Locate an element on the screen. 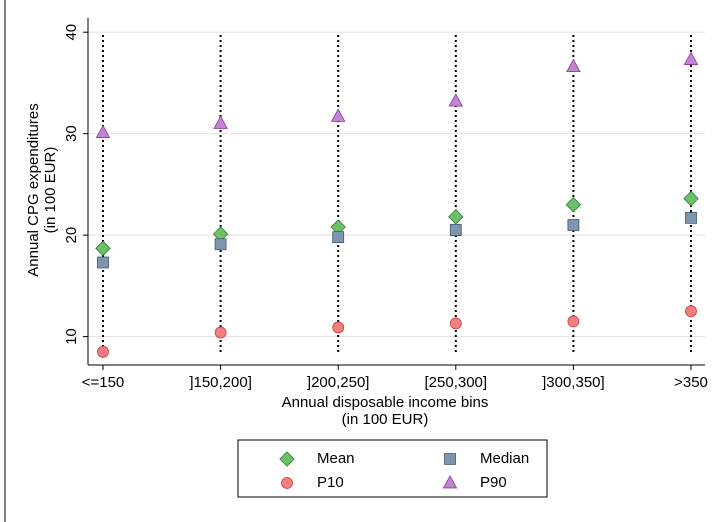  x-axis-label: Annual disposable income bins is located at coordinates (385, 402).